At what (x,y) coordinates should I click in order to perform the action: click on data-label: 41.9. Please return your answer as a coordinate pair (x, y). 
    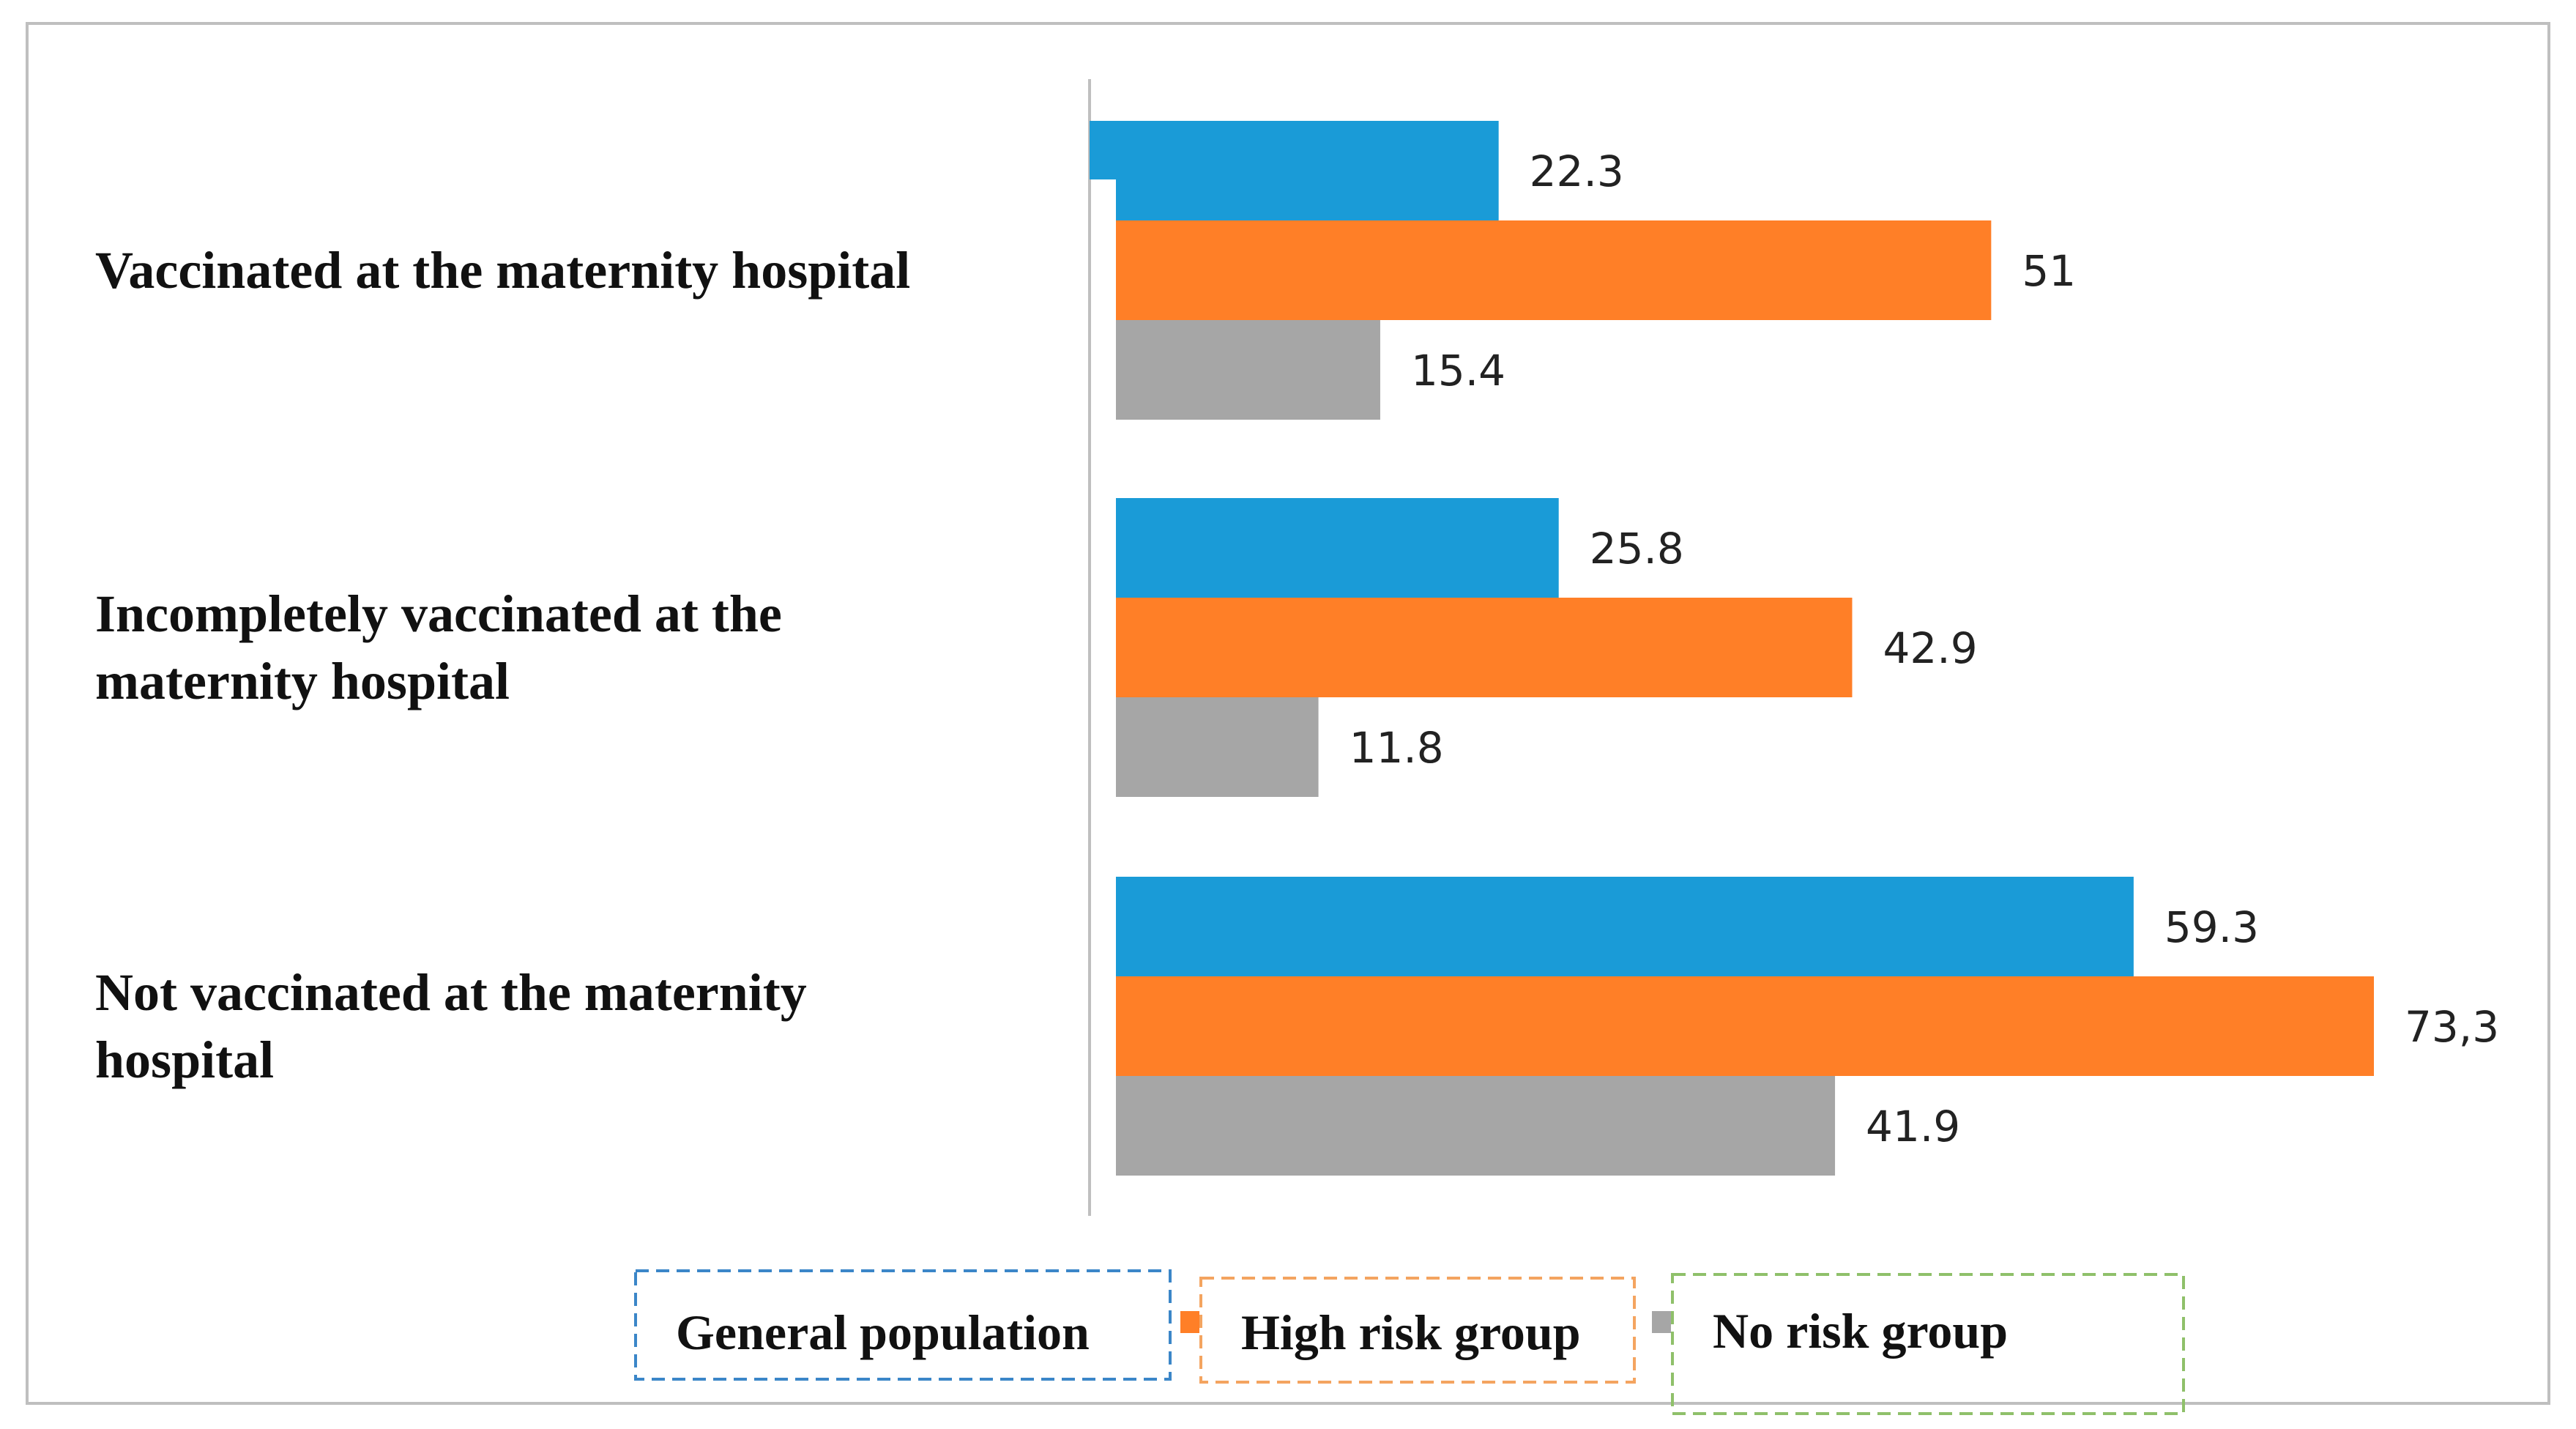
    Looking at the image, I should click on (1913, 1126).